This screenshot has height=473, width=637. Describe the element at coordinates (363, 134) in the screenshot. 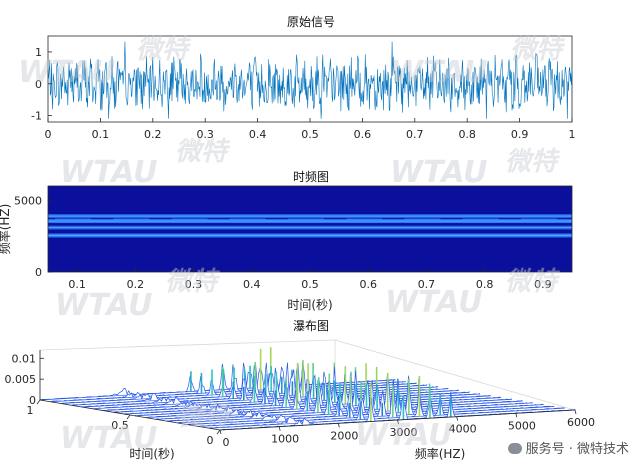

I see `signal-x-tick-label: 0.6` at that location.